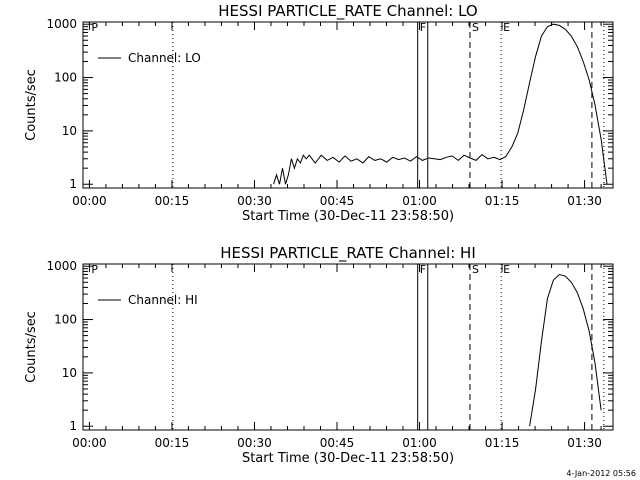 Image resolution: width=640 pixels, height=480 pixels. I want to click on legend-label: Channel: HI, so click(163, 300).